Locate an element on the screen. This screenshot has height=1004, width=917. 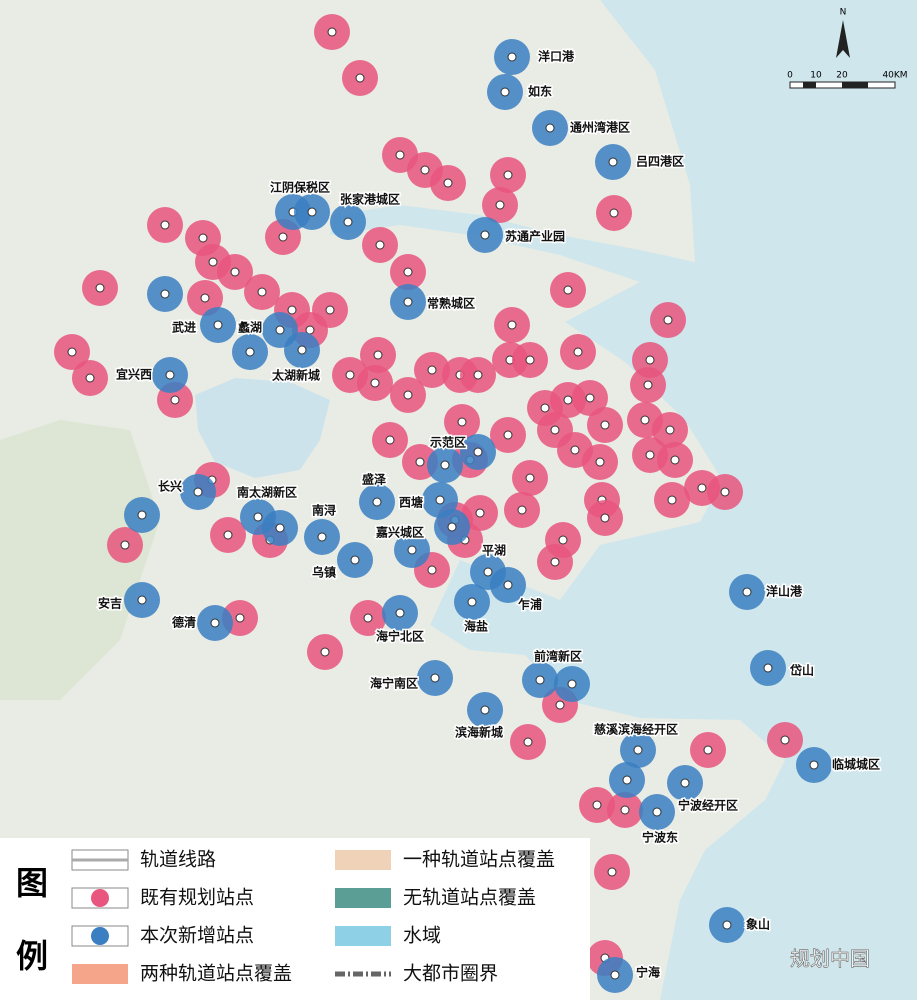
hangzhou-bay is located at coordinates (495, 607).